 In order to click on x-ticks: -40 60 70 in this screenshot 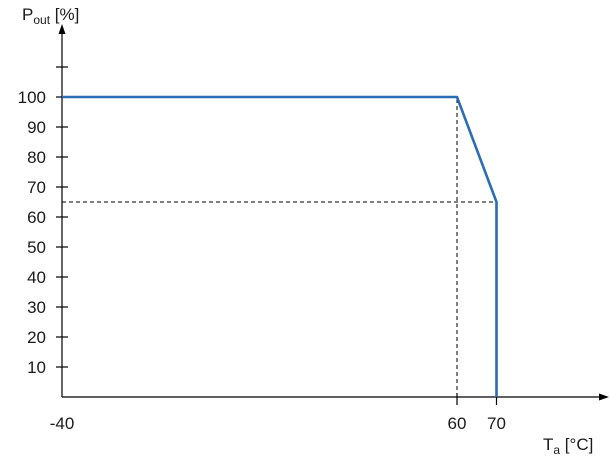, I will do `click(278, 413)`.